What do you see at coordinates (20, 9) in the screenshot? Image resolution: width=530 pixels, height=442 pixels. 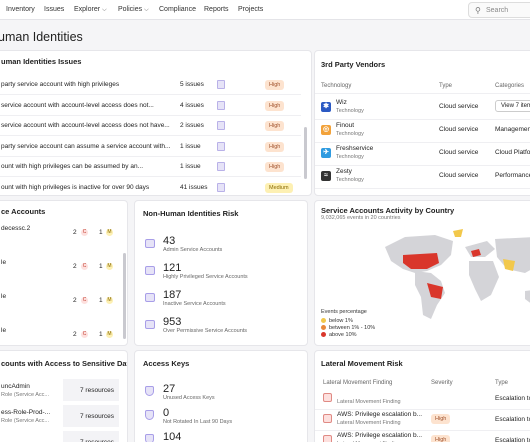 I see `nav-inventory: Inventory` at bounding box center [20, 9].